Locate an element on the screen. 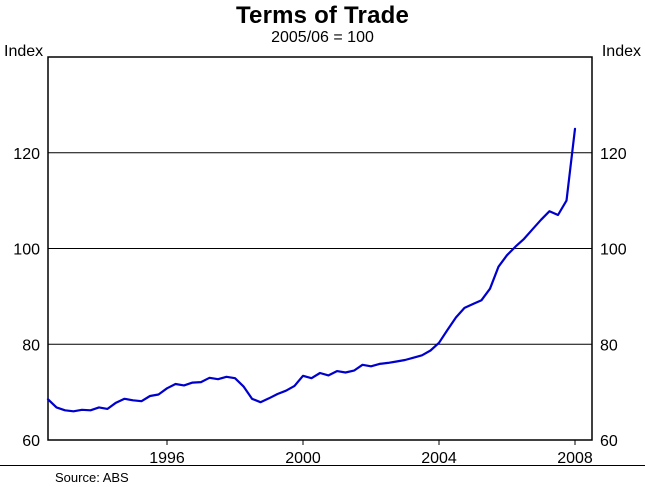 Image resolution: width=645 pixels, height=487 pixels. x-tick-label: 1996 is located at coordinates (167, 458).